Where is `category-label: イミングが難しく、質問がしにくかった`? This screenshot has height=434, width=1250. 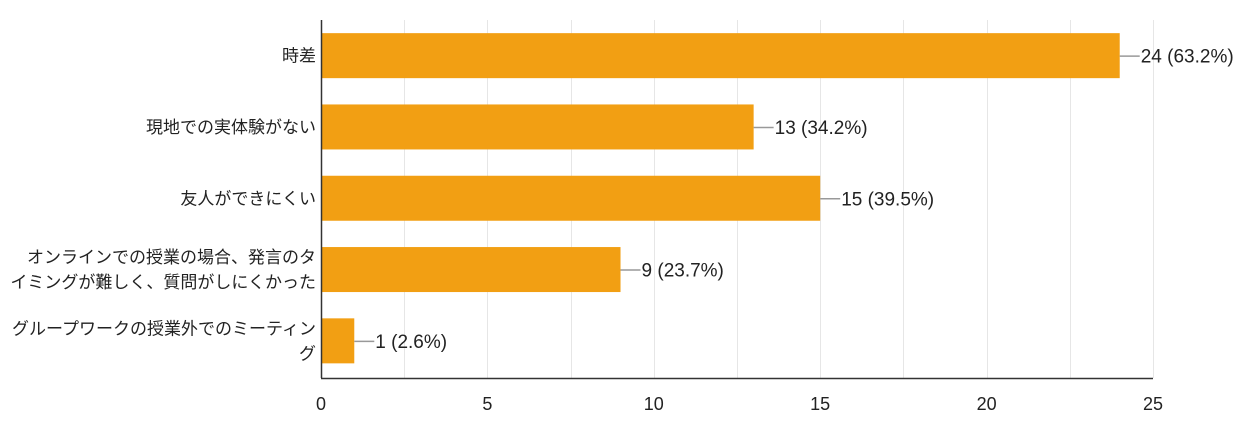
category-label: イミングが難しく、質問がしにくかった is located at coordinates (163, 283).